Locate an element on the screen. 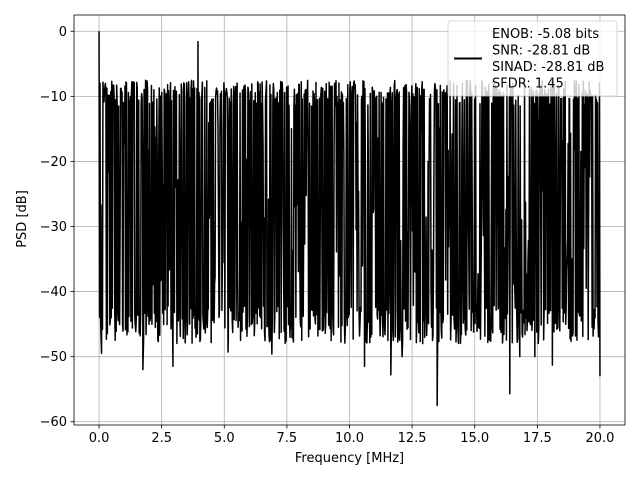  x-tick-label: 12.5 is located at coordinates (412, 438).